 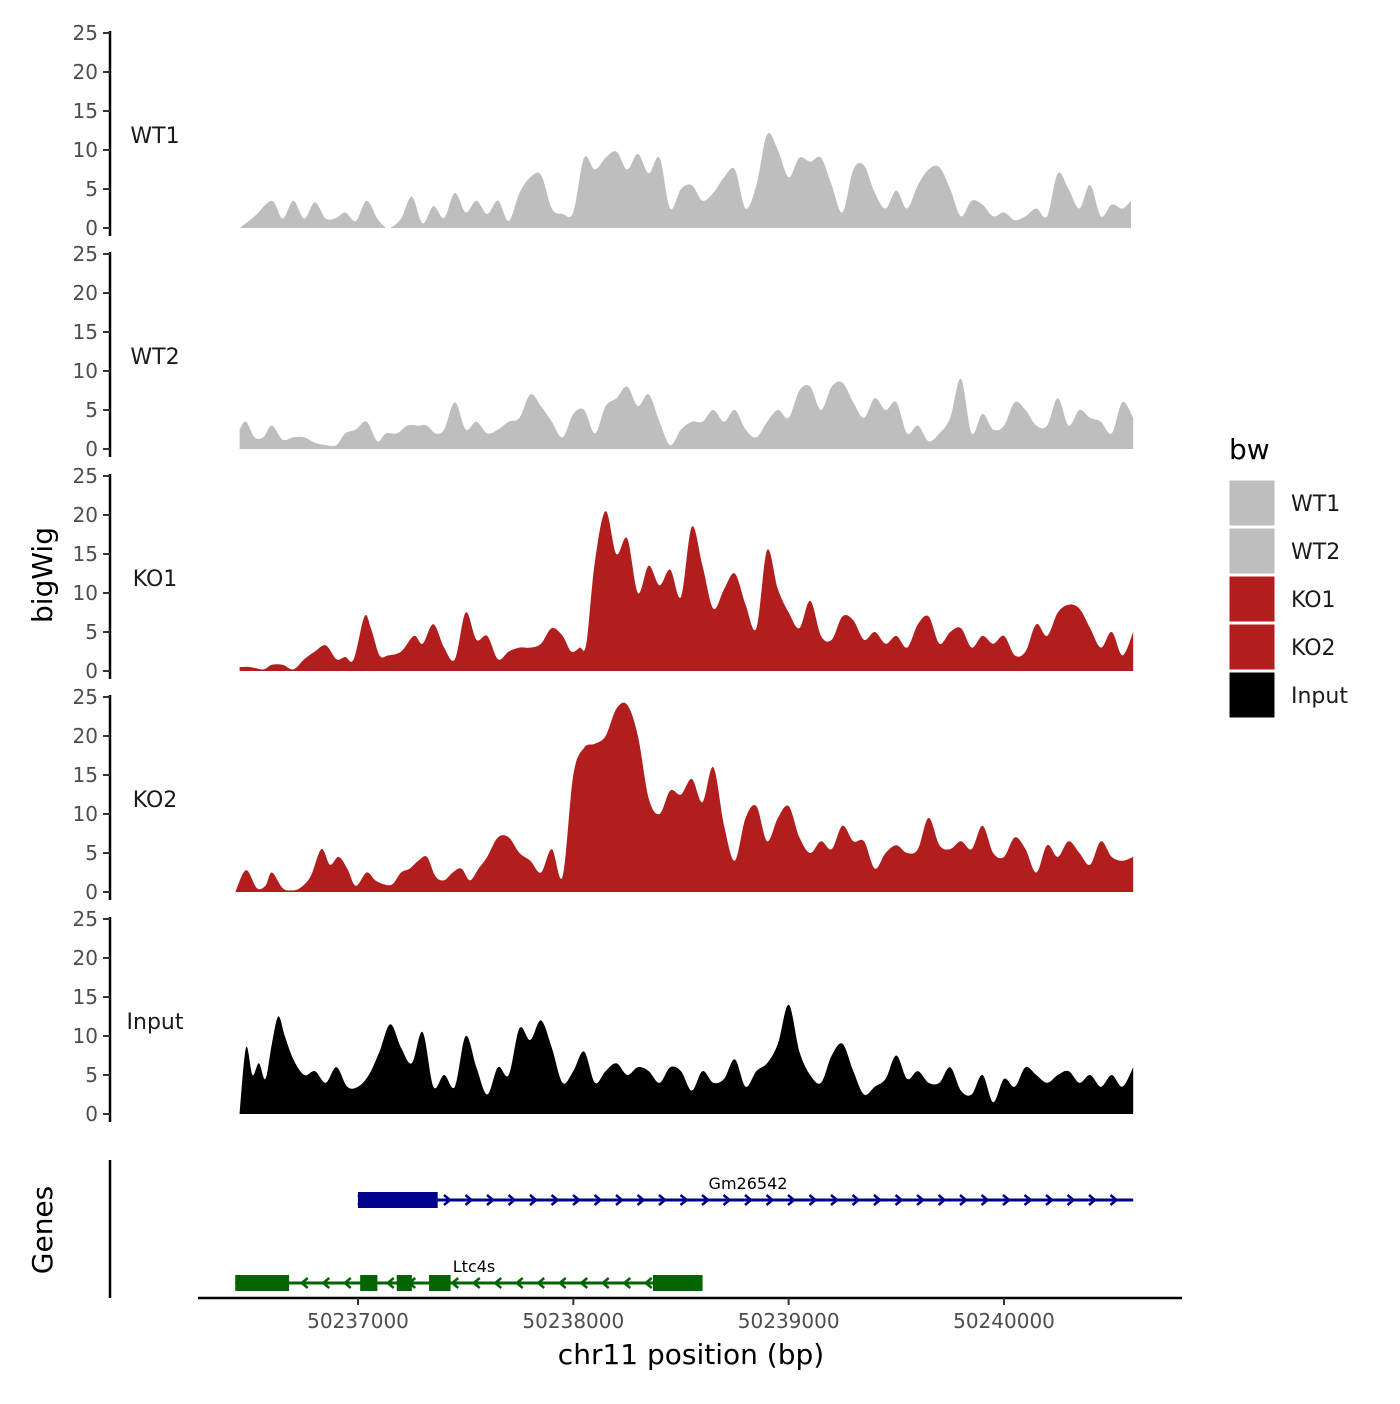 I want to click on y-axis-title: bigWig, so click(x=42, y=575).